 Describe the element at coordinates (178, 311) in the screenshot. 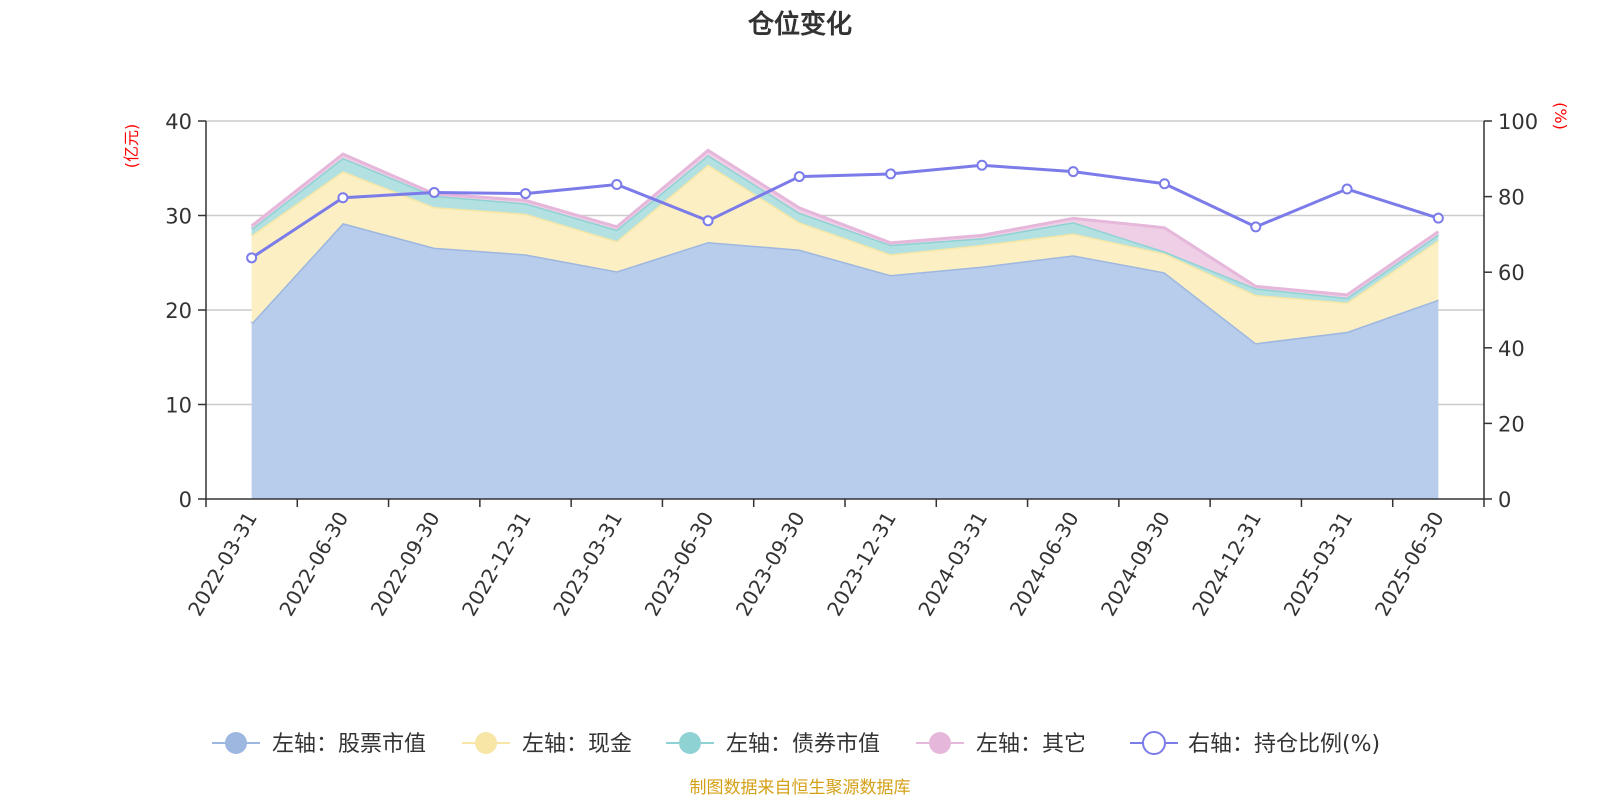

I see `left-axis-tick-label: 20` at that location.